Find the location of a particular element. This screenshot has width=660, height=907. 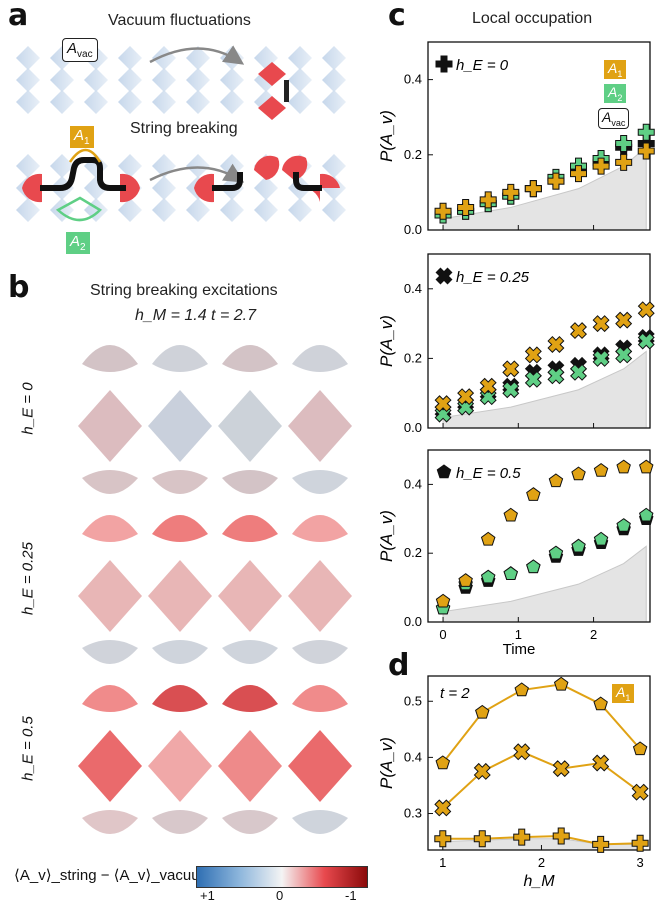

subplot-c-top: 0.0 0.2 0.4 P(A_v) h_E = 0 is located at coordinates (516, 139).